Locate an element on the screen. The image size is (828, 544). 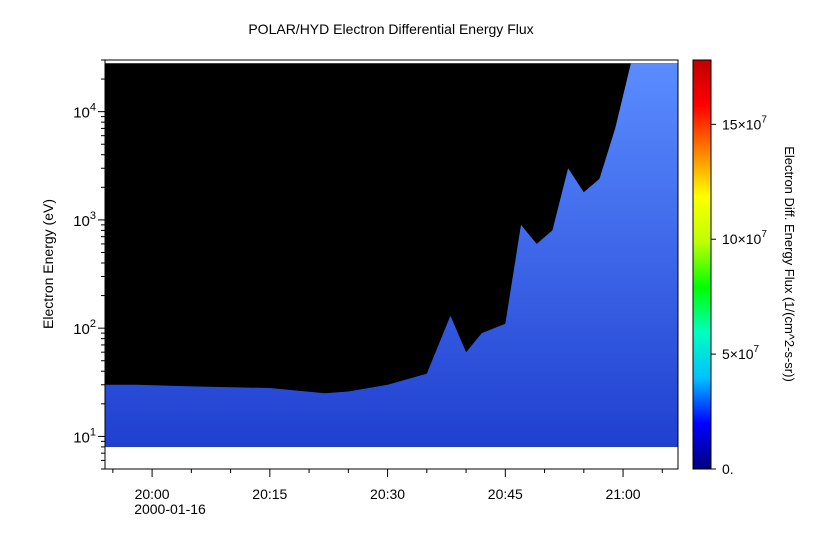
colorbar-scale is located at coordinates (702, 264).